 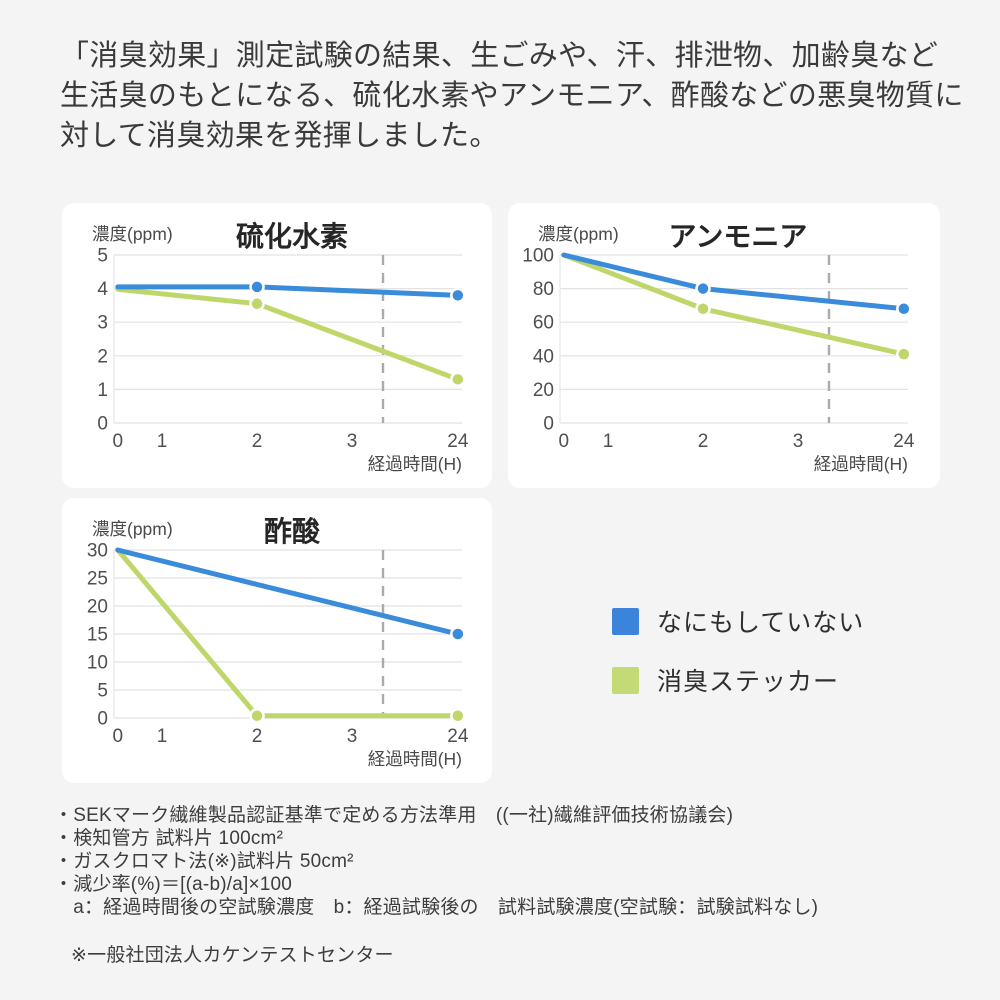 What do you see at coordinates (748, 682) in the screenshot?
I see `legend-label-sticker: 消臭ステッカー` at bounding box center [748, 682].